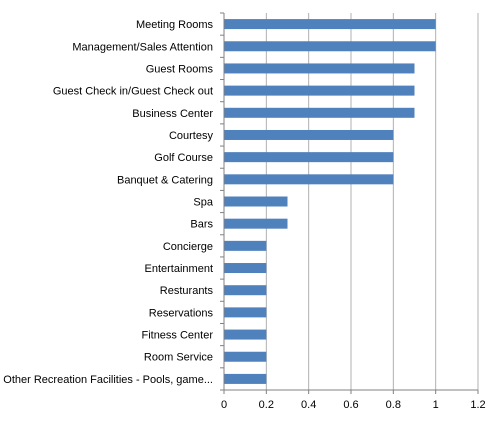 The image size is (500, 421). What do you see at coordinates (142, 47) in the screenshot?
I see `category-label: Management/Sales Attention` at bounding box center [142, 47].